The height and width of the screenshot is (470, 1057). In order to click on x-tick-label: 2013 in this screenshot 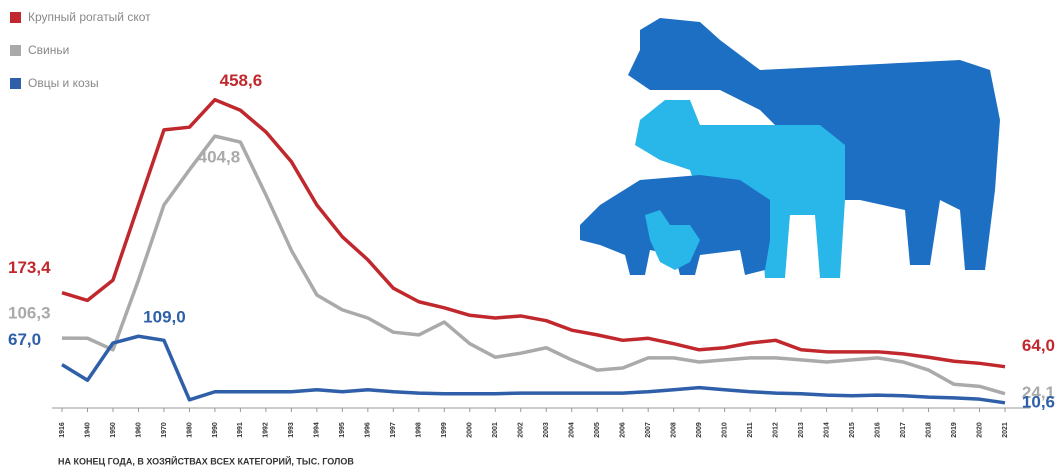, I will do `click(801, 430)`.